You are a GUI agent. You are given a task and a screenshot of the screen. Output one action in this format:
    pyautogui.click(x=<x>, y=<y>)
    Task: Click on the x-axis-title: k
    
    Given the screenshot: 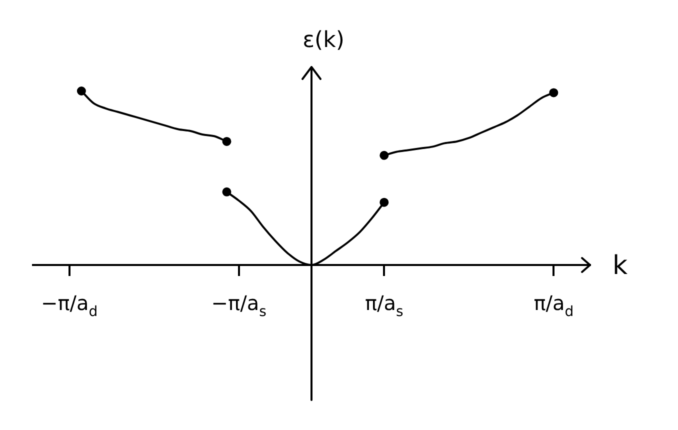 What is the action you would take?
    pyautogui.click(x=620, y=266)
    